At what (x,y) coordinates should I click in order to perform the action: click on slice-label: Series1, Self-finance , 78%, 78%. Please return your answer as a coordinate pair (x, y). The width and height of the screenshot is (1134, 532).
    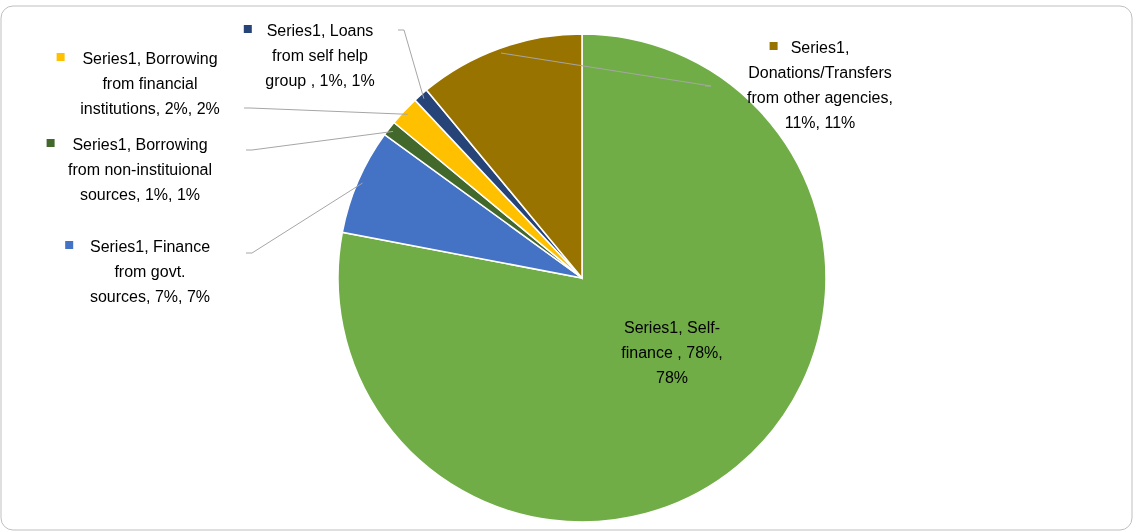
    Looking at the image, I should click on (672, 352).